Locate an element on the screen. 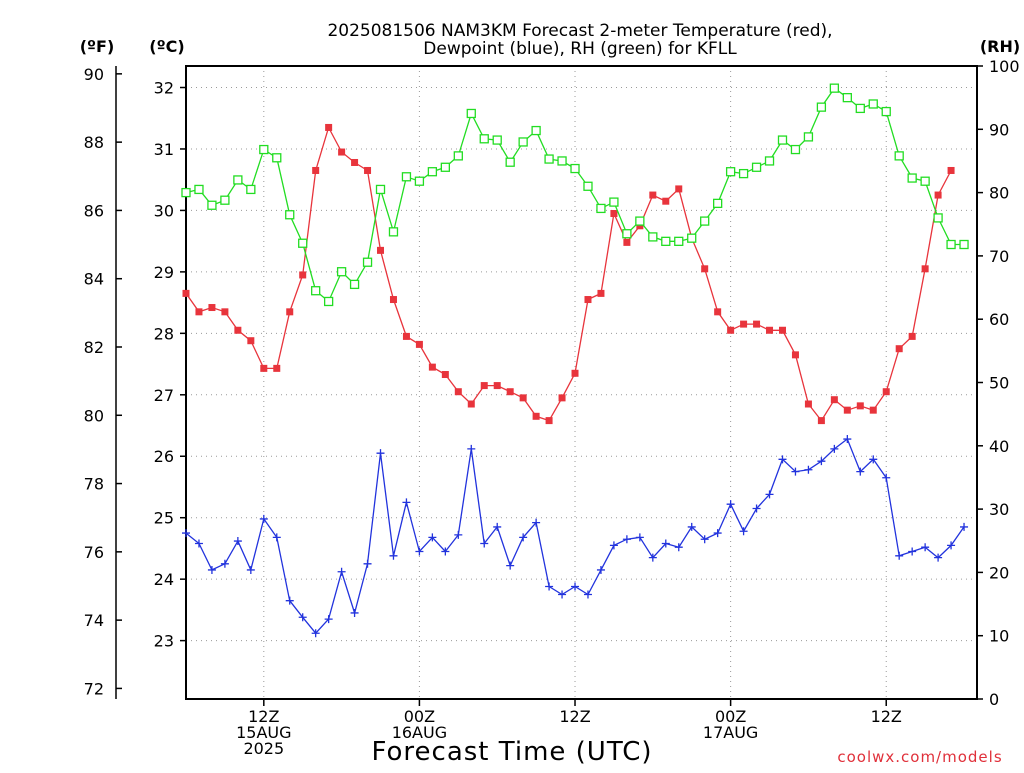  fahrenheit-tick-label: 72 is located at coordinates (94, 688).